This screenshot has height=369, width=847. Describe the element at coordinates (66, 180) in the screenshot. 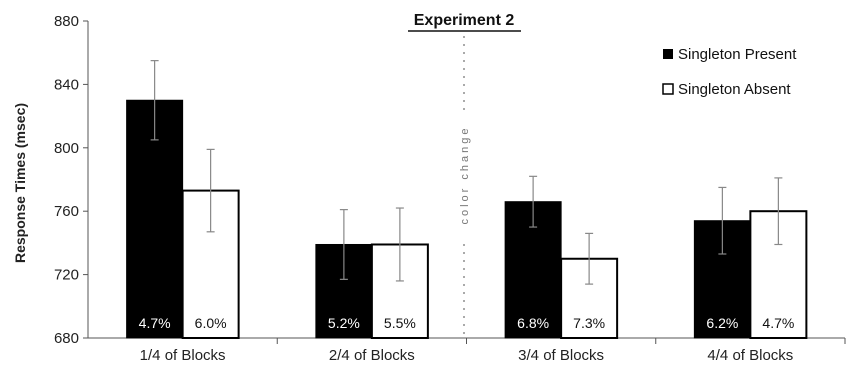

I see `y-tick-labels: 680 720 760 800 840 880` at that location.